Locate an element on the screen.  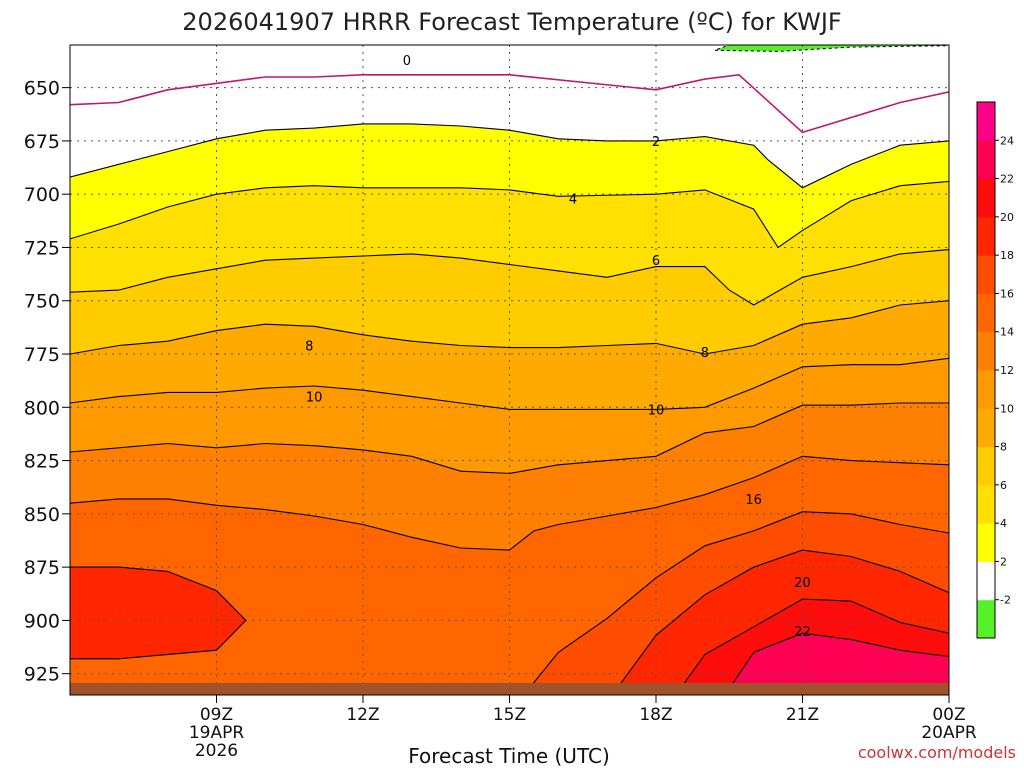
y-tick-label-900: 900 is located at coordinates (42, 621).